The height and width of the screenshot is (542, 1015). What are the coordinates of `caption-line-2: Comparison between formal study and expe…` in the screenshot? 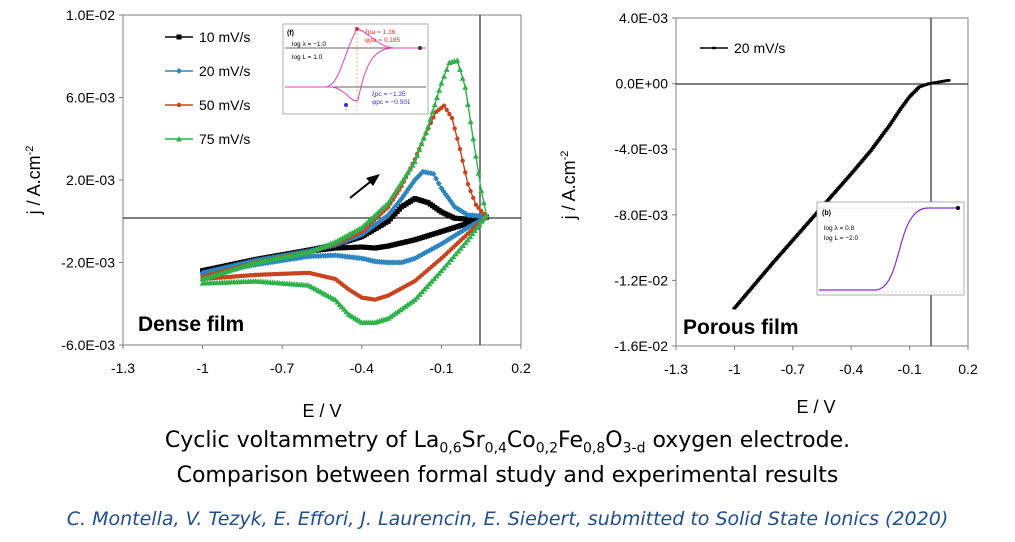 It's located at (507, 475).